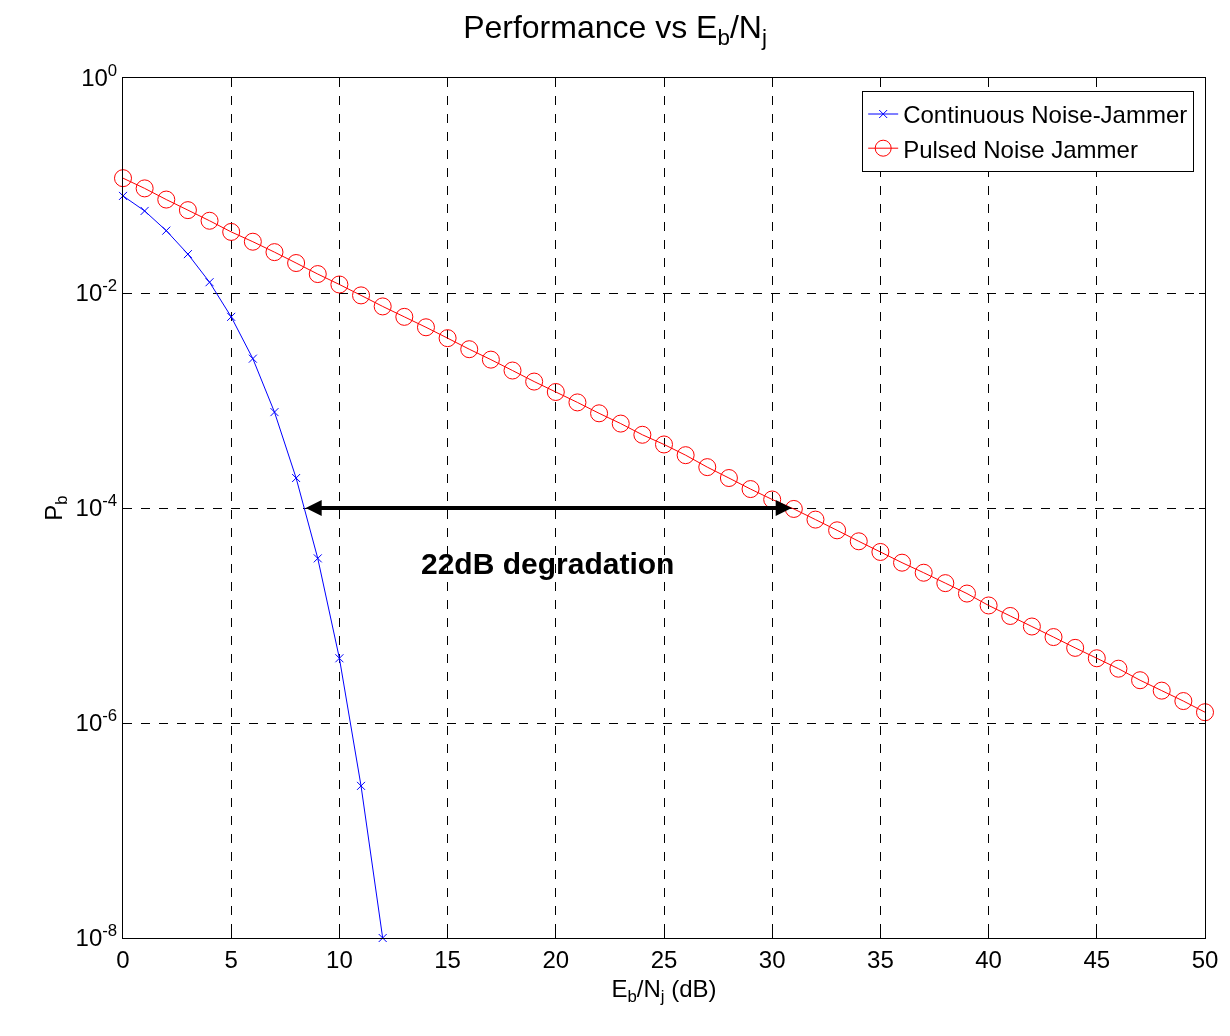 This screenshot has width=1230, height=1036. What do you see at coordinates (664, 991) in the screenshot?
I see `x-axis-title: E$_{b}$/N$_{j}$ (dB)` at bounding box center [664, 991].